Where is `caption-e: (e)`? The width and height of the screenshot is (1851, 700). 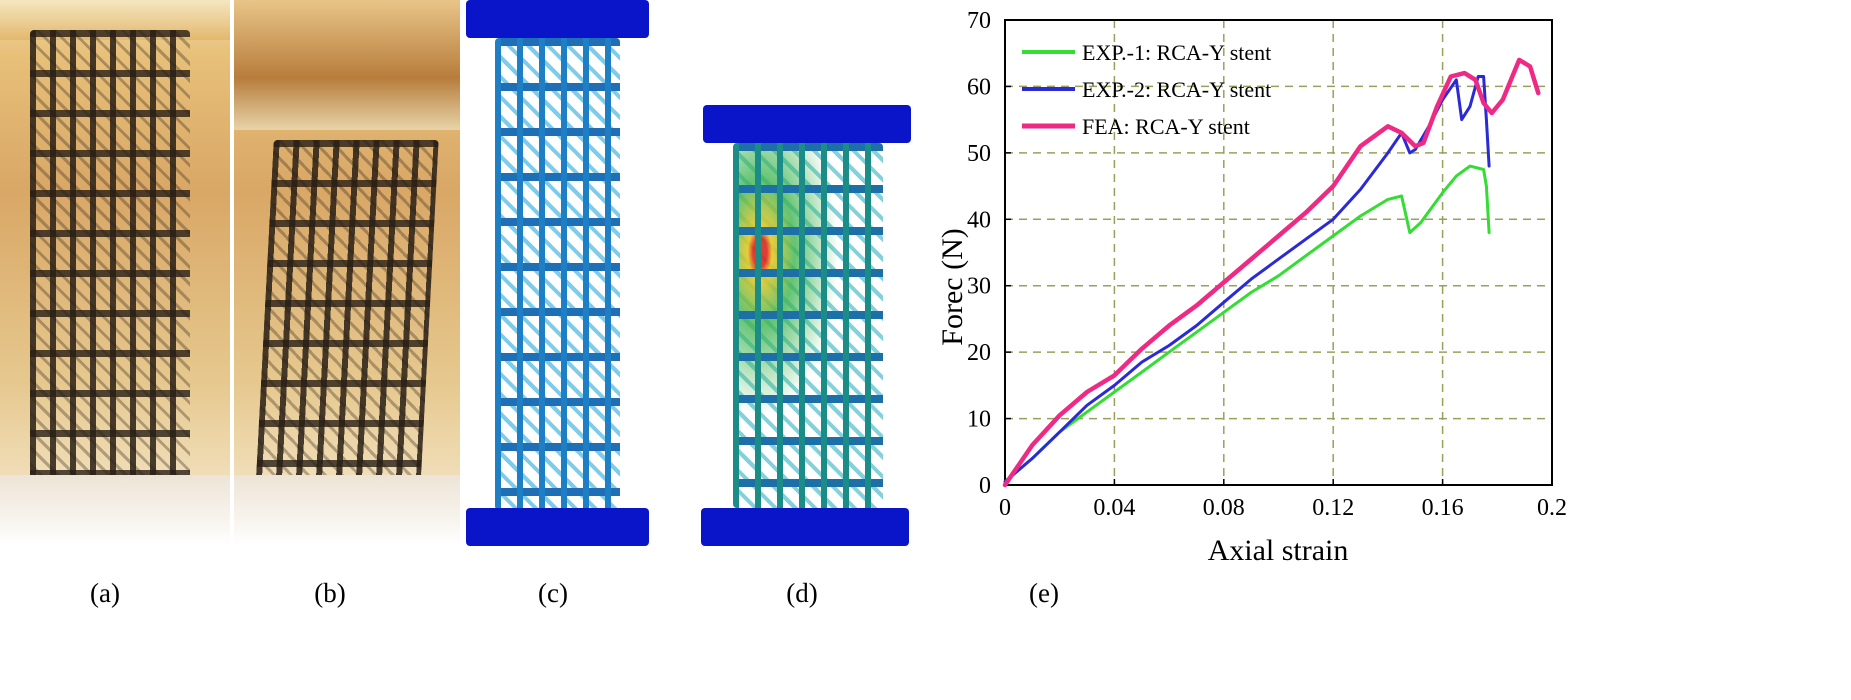
caption-e: (e) is located at coordinates (1044, 593).